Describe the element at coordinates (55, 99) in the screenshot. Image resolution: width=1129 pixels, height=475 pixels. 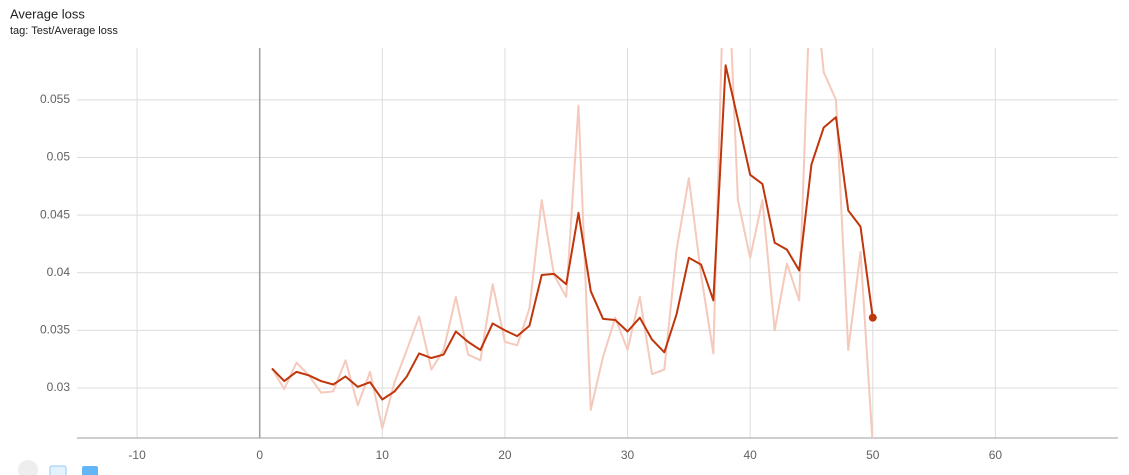
I see `y-tick-label: 0.055` at that location.